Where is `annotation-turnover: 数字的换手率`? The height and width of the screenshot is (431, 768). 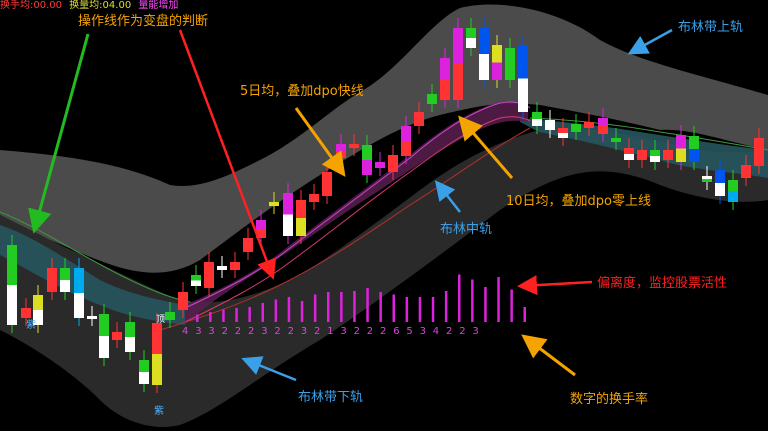
annotation-turnover: 数字的换手率 is located at coordinates (609, 399).